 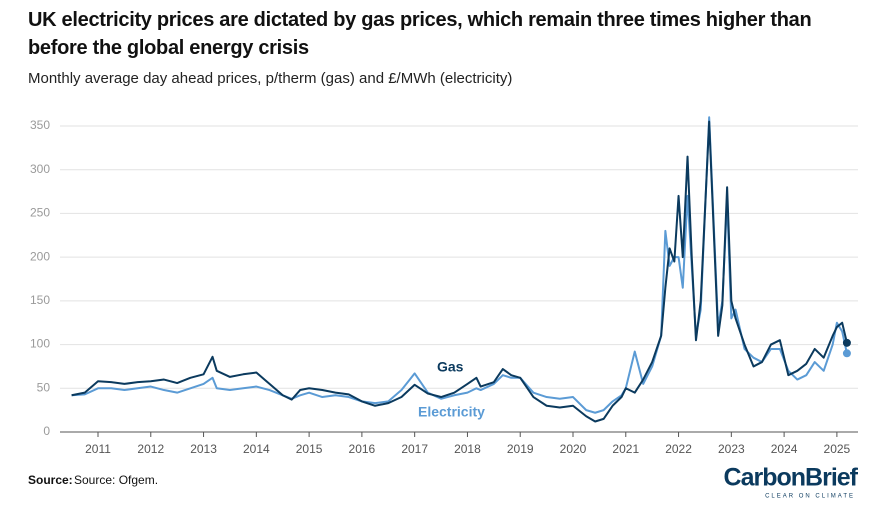 I want to click on y-tick-label: 350, so click(x=40, y=125).